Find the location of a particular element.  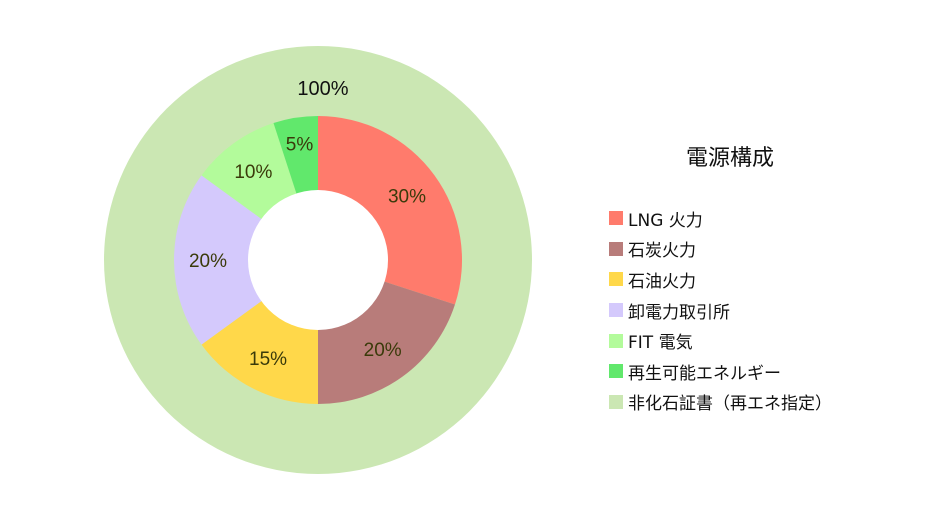

legend-label: 石油火力 is located at coordinates (662, 281).